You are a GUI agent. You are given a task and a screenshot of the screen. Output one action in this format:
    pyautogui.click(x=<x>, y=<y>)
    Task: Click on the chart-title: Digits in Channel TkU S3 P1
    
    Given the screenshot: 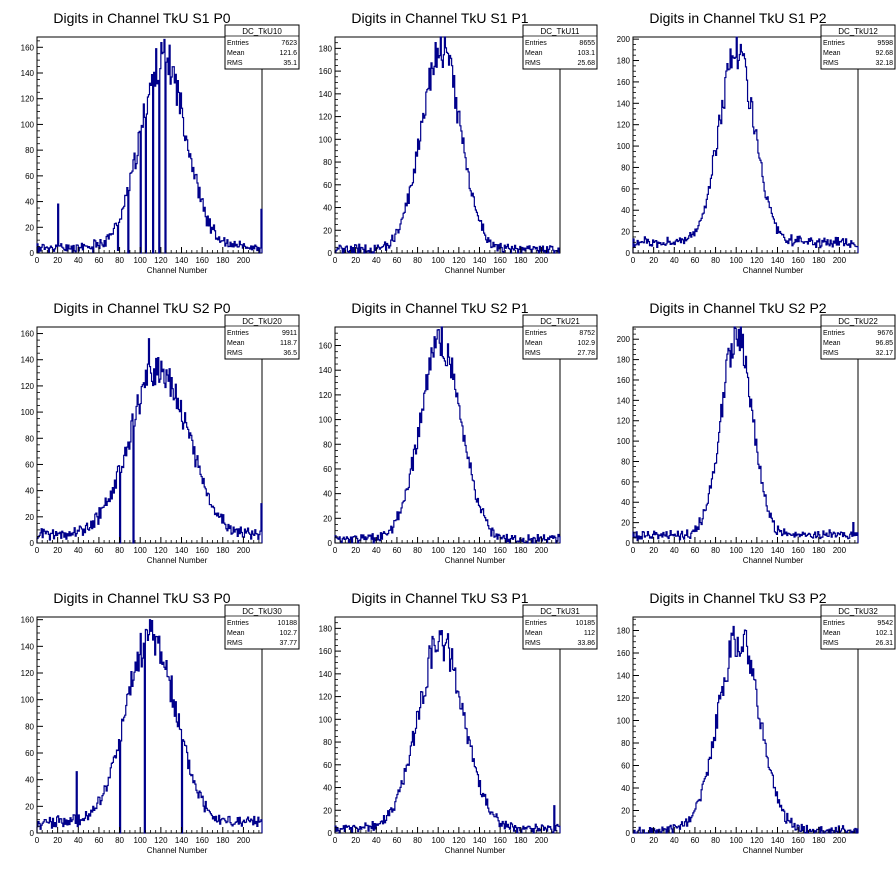 What is the action you would take?
    pyautogui.click(x=439, y=598)
    